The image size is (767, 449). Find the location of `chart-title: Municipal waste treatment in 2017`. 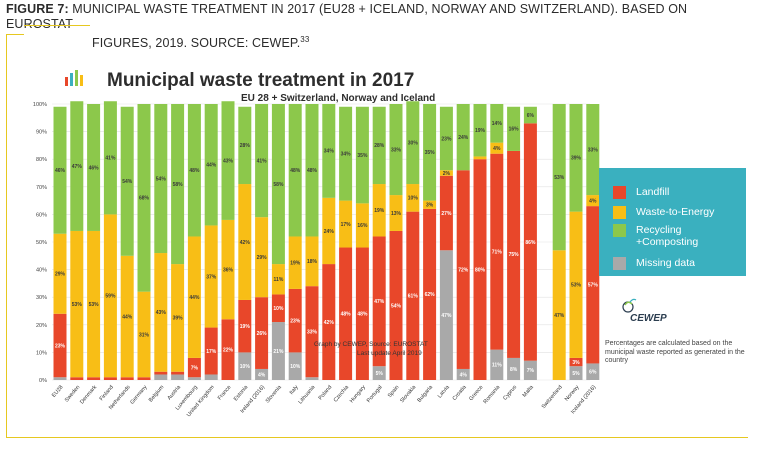

chart-title: Municipal waste treatment in 2017 is located at coordinates (260, 80).